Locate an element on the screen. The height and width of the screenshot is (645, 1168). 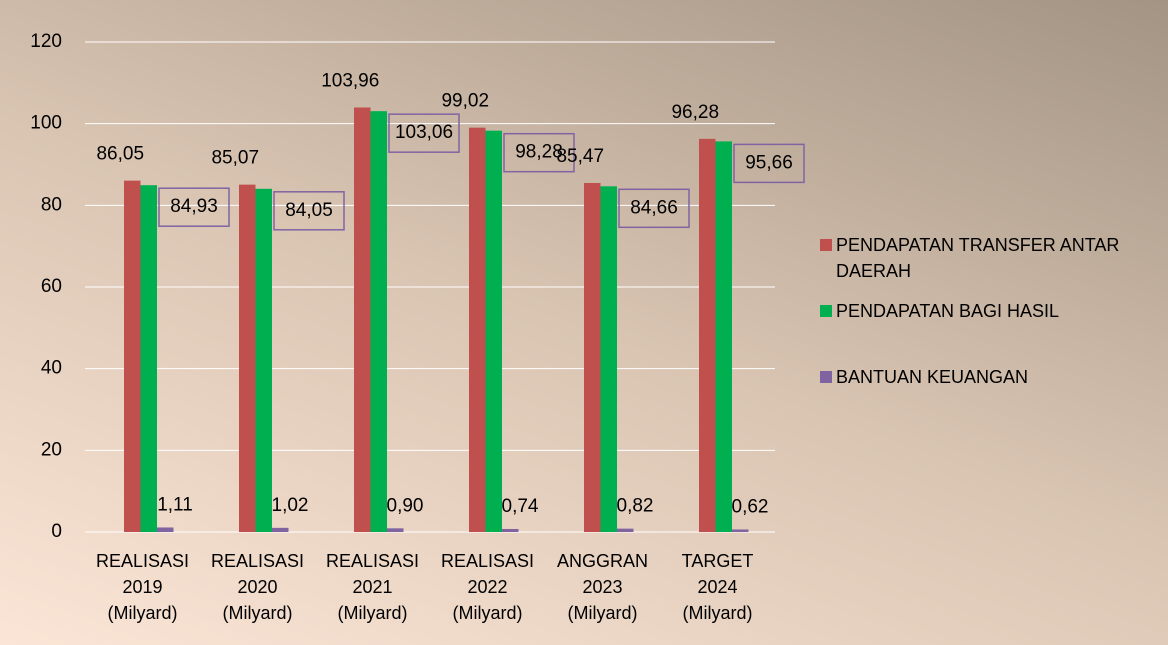
value-label: 85,47 is located at coordinates (580, 156).